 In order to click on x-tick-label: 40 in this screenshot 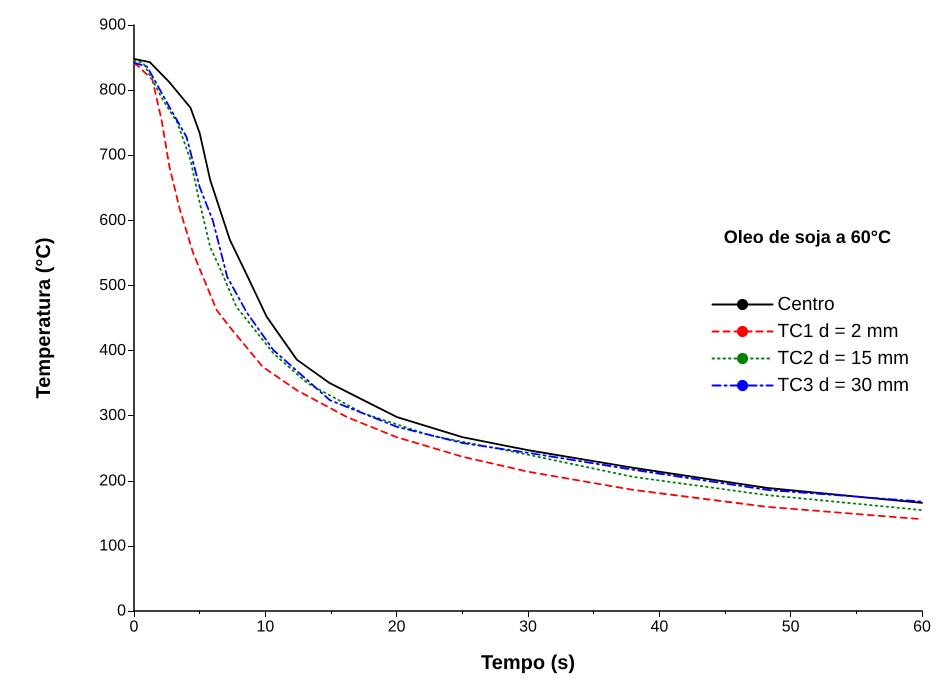, I will do `click(659, 627)`.